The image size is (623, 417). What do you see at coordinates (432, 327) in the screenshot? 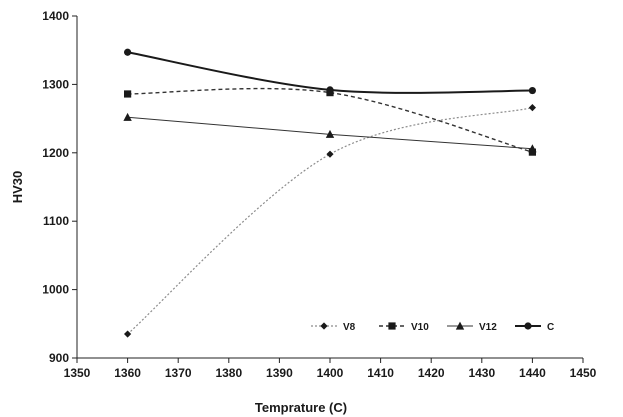
I see `legend: V8 V10 V12 C` at bounding box center [432, 327].